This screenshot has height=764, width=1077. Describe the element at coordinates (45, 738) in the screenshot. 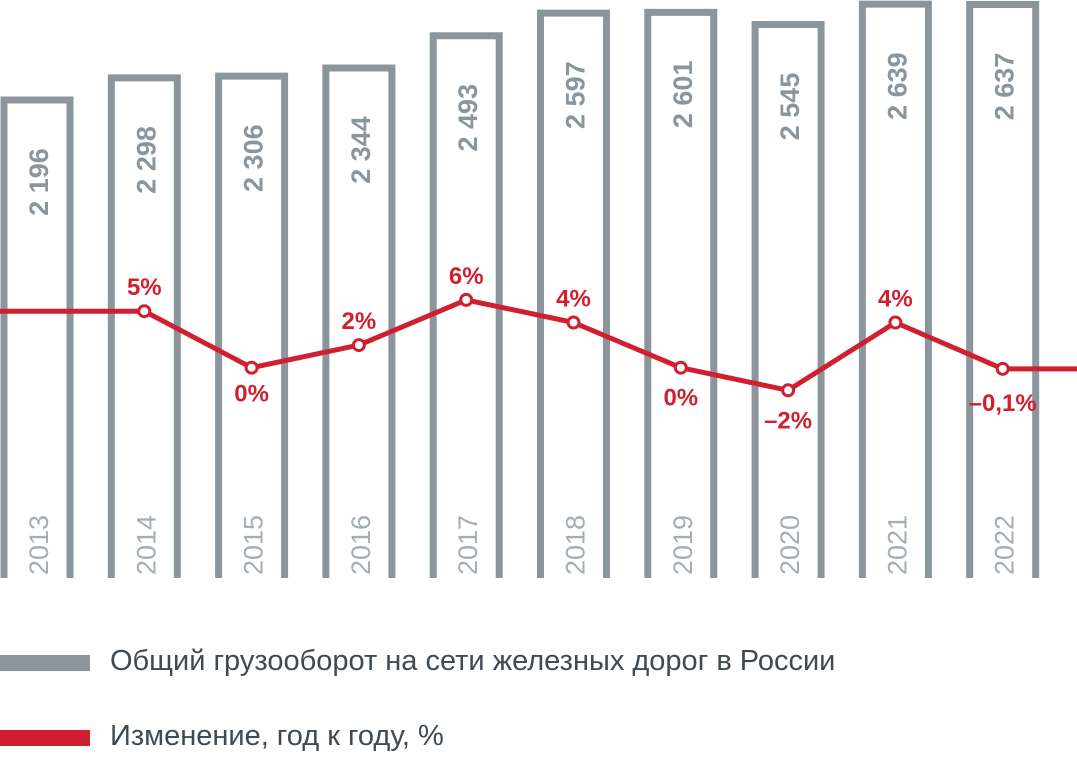

I see `legend-line-swatch` at that location.